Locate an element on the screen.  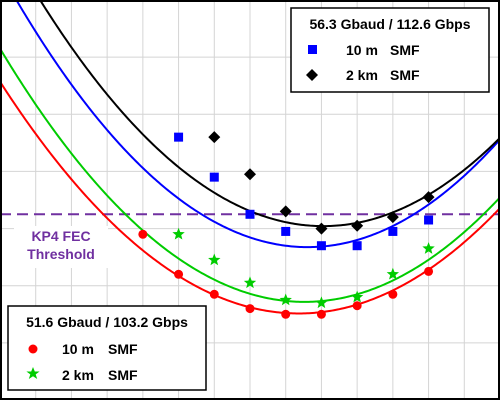
threshold-label-line1: KP4 FEC is located at coordinates (60, 236).